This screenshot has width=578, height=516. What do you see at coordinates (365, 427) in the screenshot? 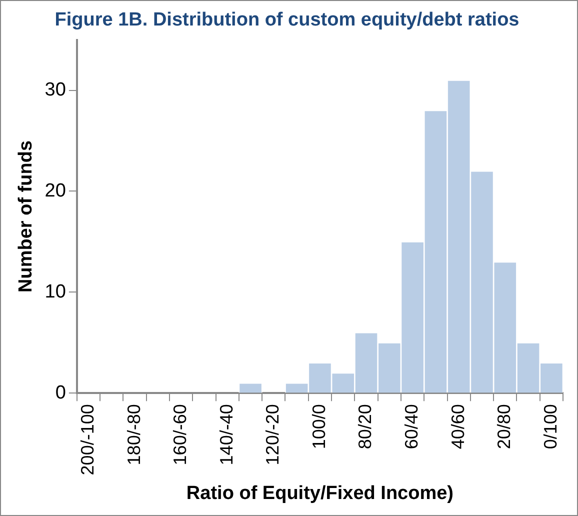
I see `x-tick-label: 80/20` at bounding box center [365, 427].